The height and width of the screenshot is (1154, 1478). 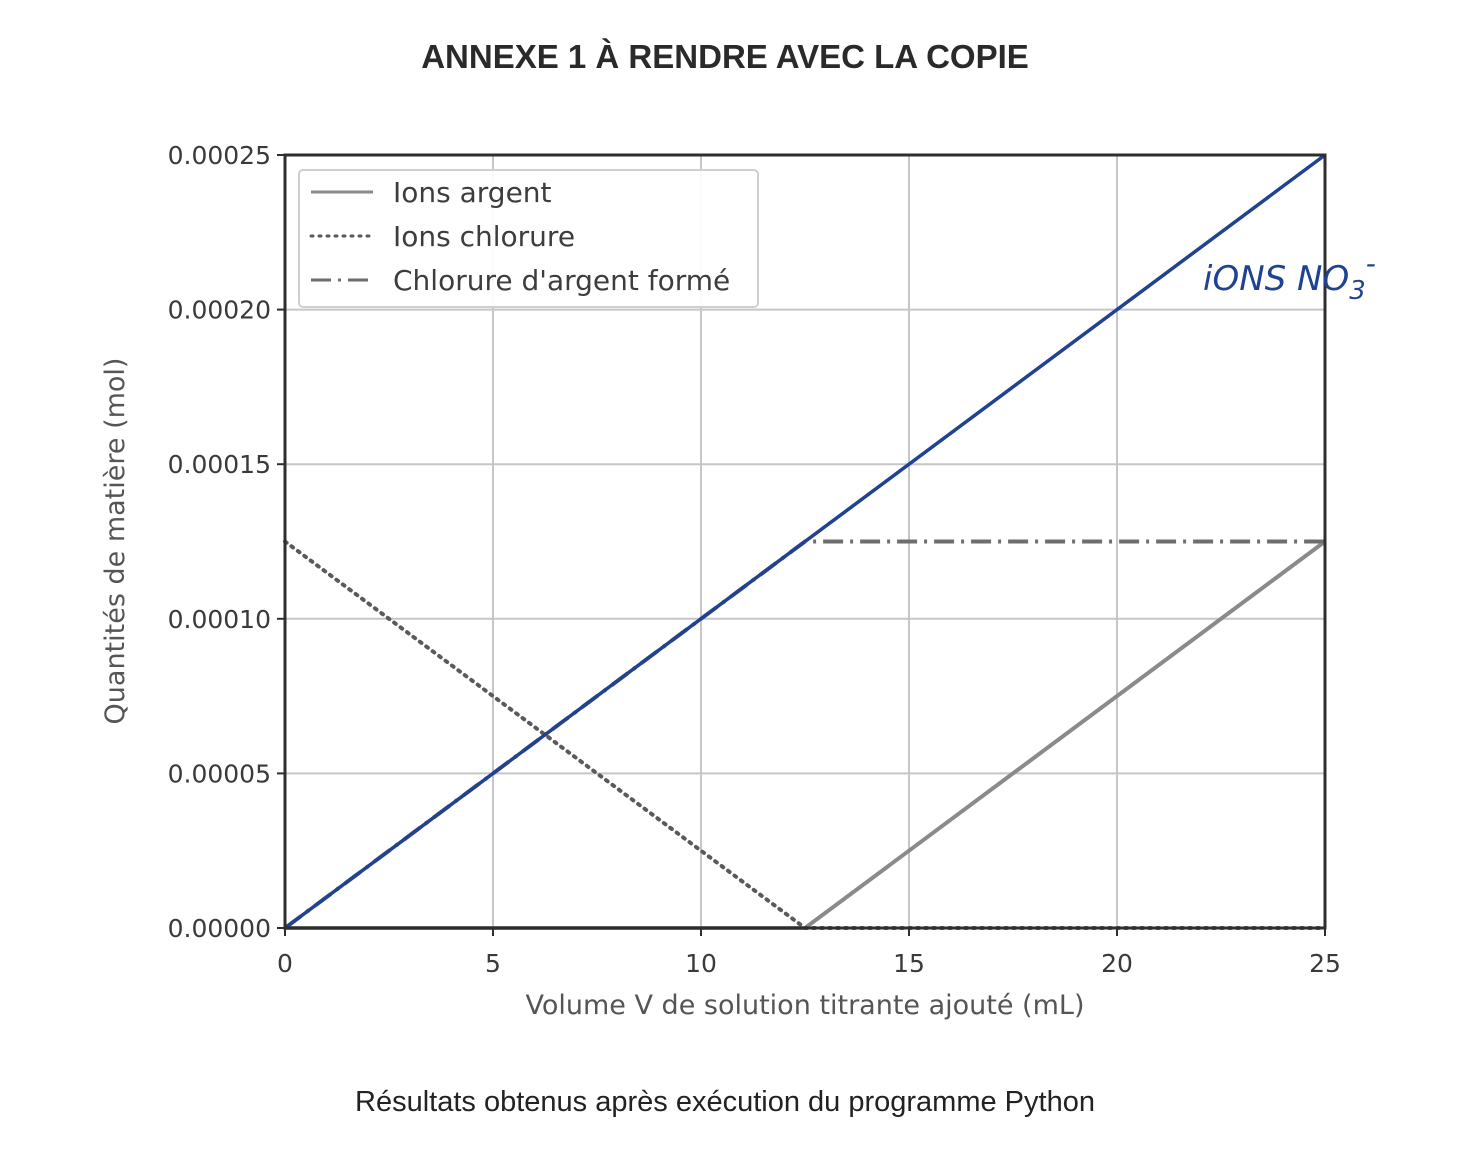 What do you see at coordinates (1325, 963) in the screenshot?
I see `x-tick-label: 25` at bounding box center [1325, 963].